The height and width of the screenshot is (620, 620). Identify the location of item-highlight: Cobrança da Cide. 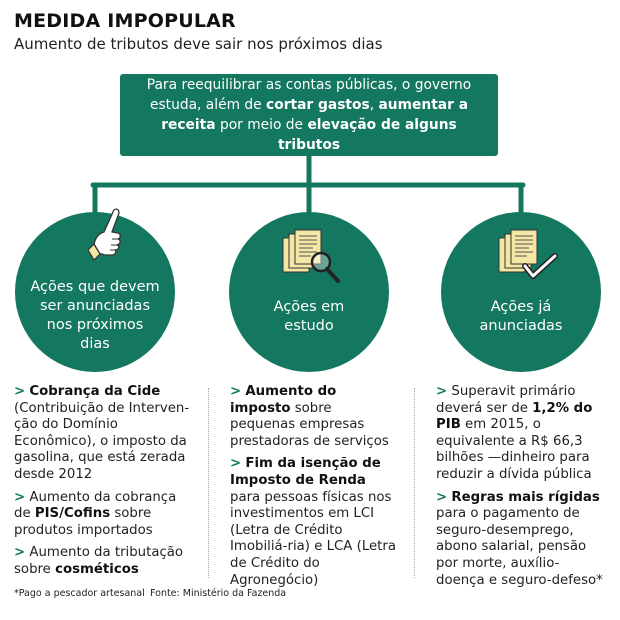
(95, 391).